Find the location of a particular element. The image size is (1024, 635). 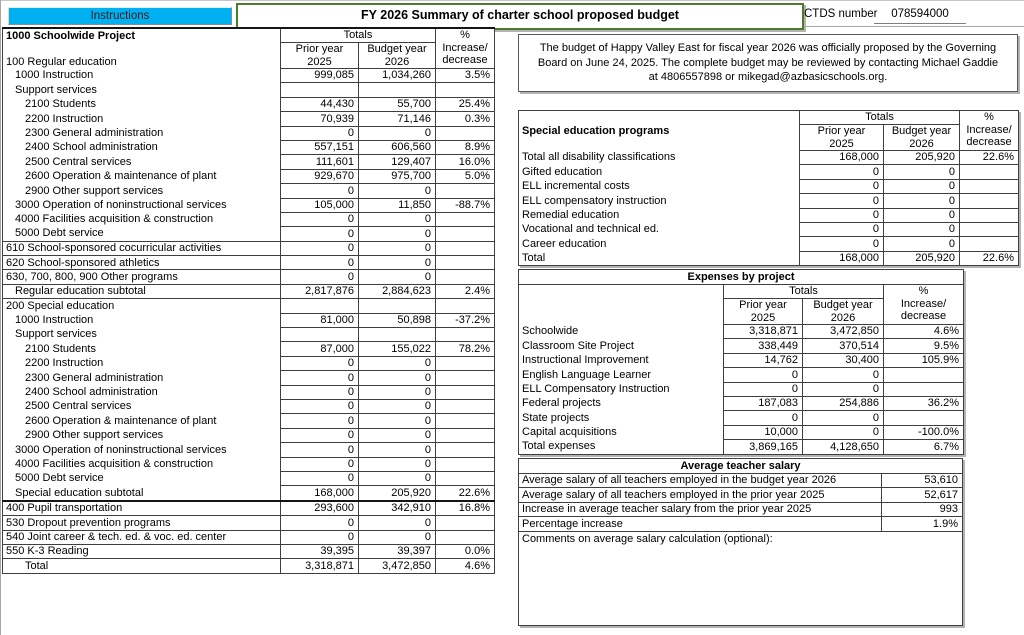

row-label: 200 Special education is located at coordinates (141, 306).